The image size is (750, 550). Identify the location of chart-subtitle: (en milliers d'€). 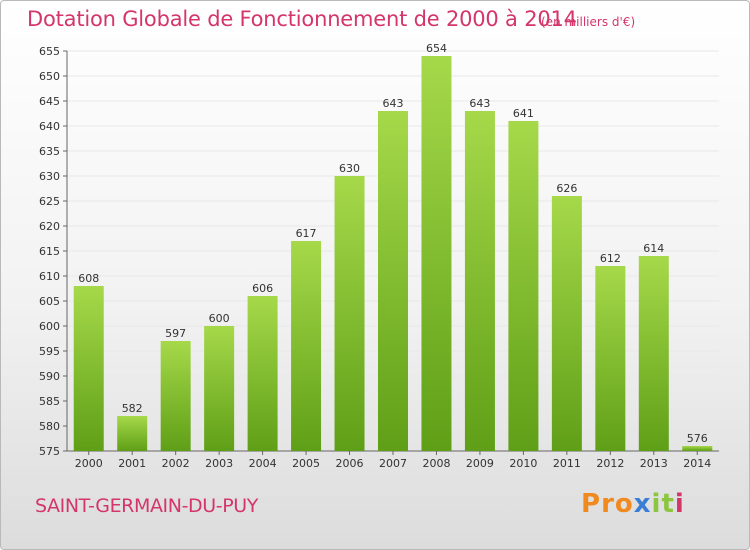
(588, 22).